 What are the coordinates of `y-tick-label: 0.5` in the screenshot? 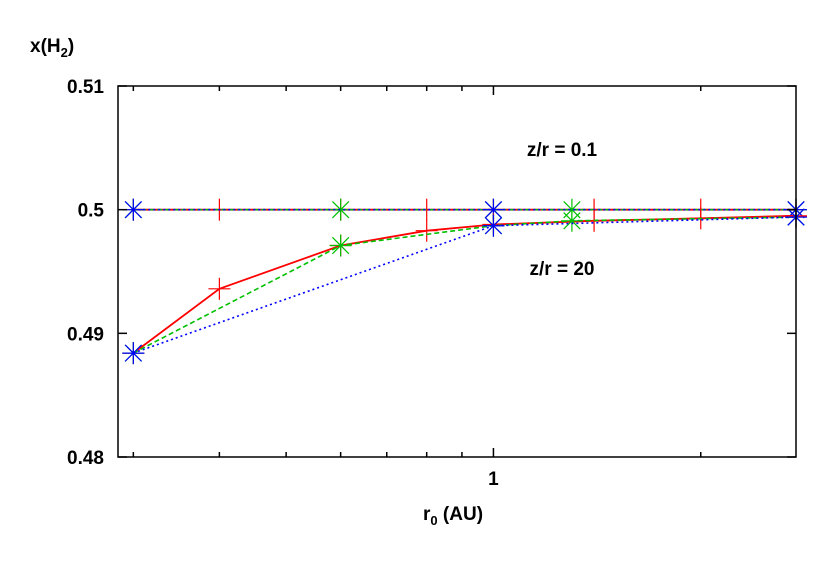 It's located at (91, 211).